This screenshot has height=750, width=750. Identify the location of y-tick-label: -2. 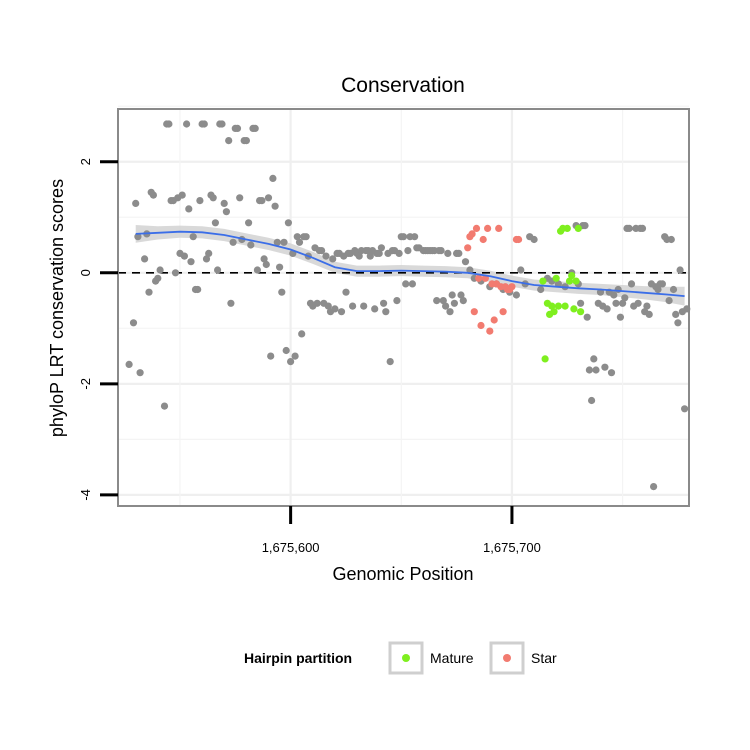
(85, 384).